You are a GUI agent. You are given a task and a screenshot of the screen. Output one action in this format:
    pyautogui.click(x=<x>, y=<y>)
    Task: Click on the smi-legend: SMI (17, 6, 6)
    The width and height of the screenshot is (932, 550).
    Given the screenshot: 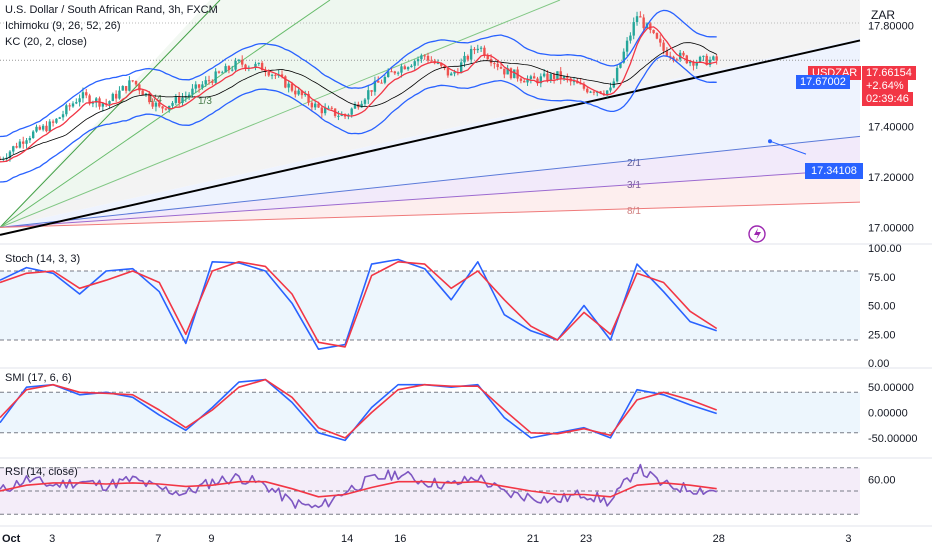 What is the action you would take?
    pyautogui.click(x=38, y=378)
    